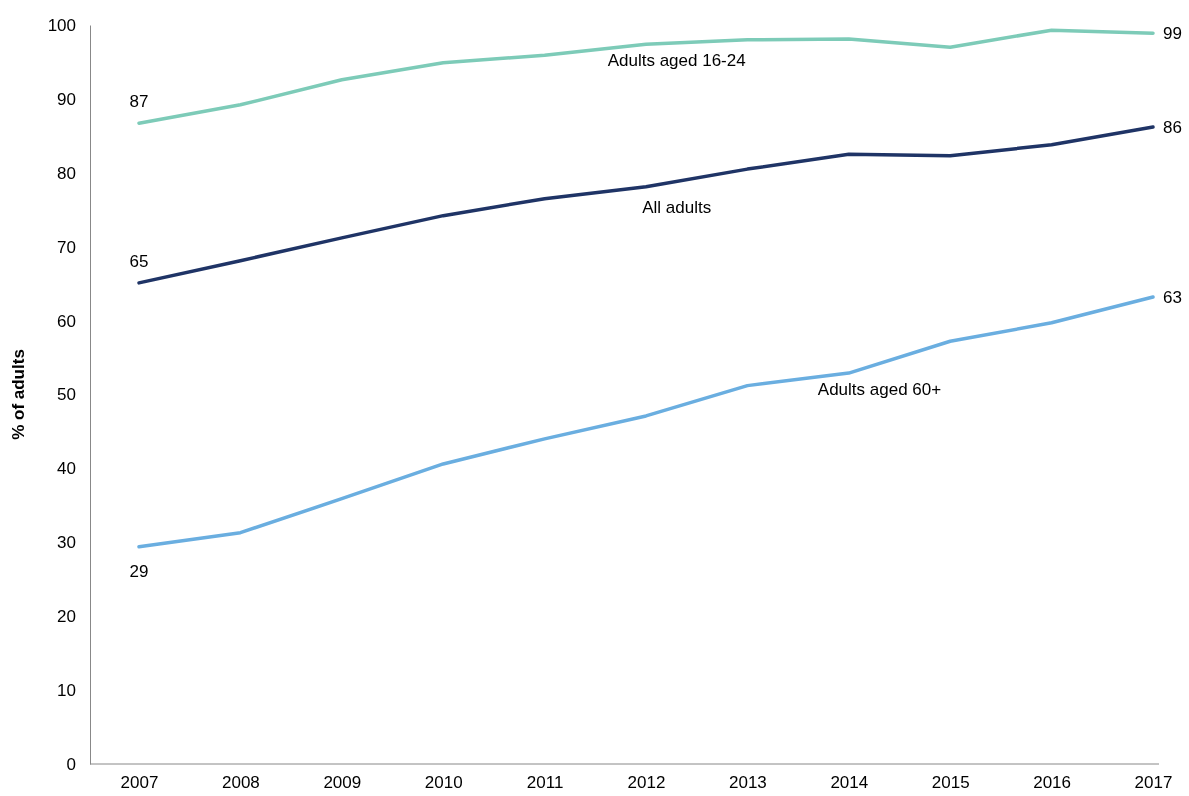  What do you see at coordinates (1172, 34) in the screenshot?
I see `data-label: 99` at bounding box center [1172, 34].